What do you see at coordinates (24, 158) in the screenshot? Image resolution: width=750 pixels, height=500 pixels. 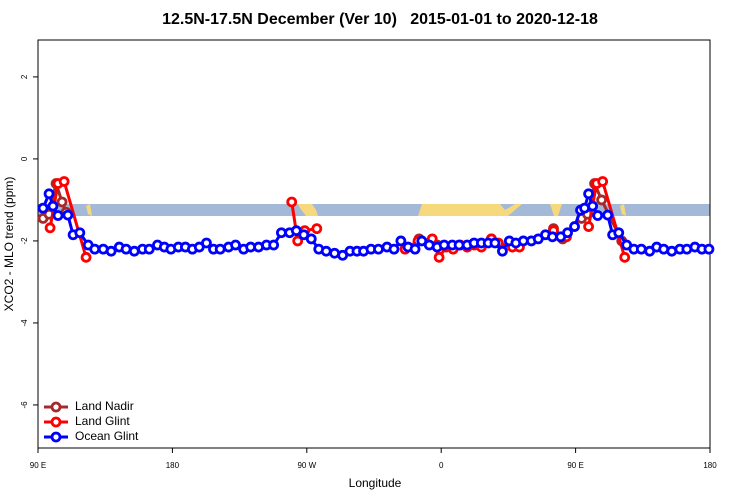 I see `y-tick-label: 0` at bounding box center [24, 158].